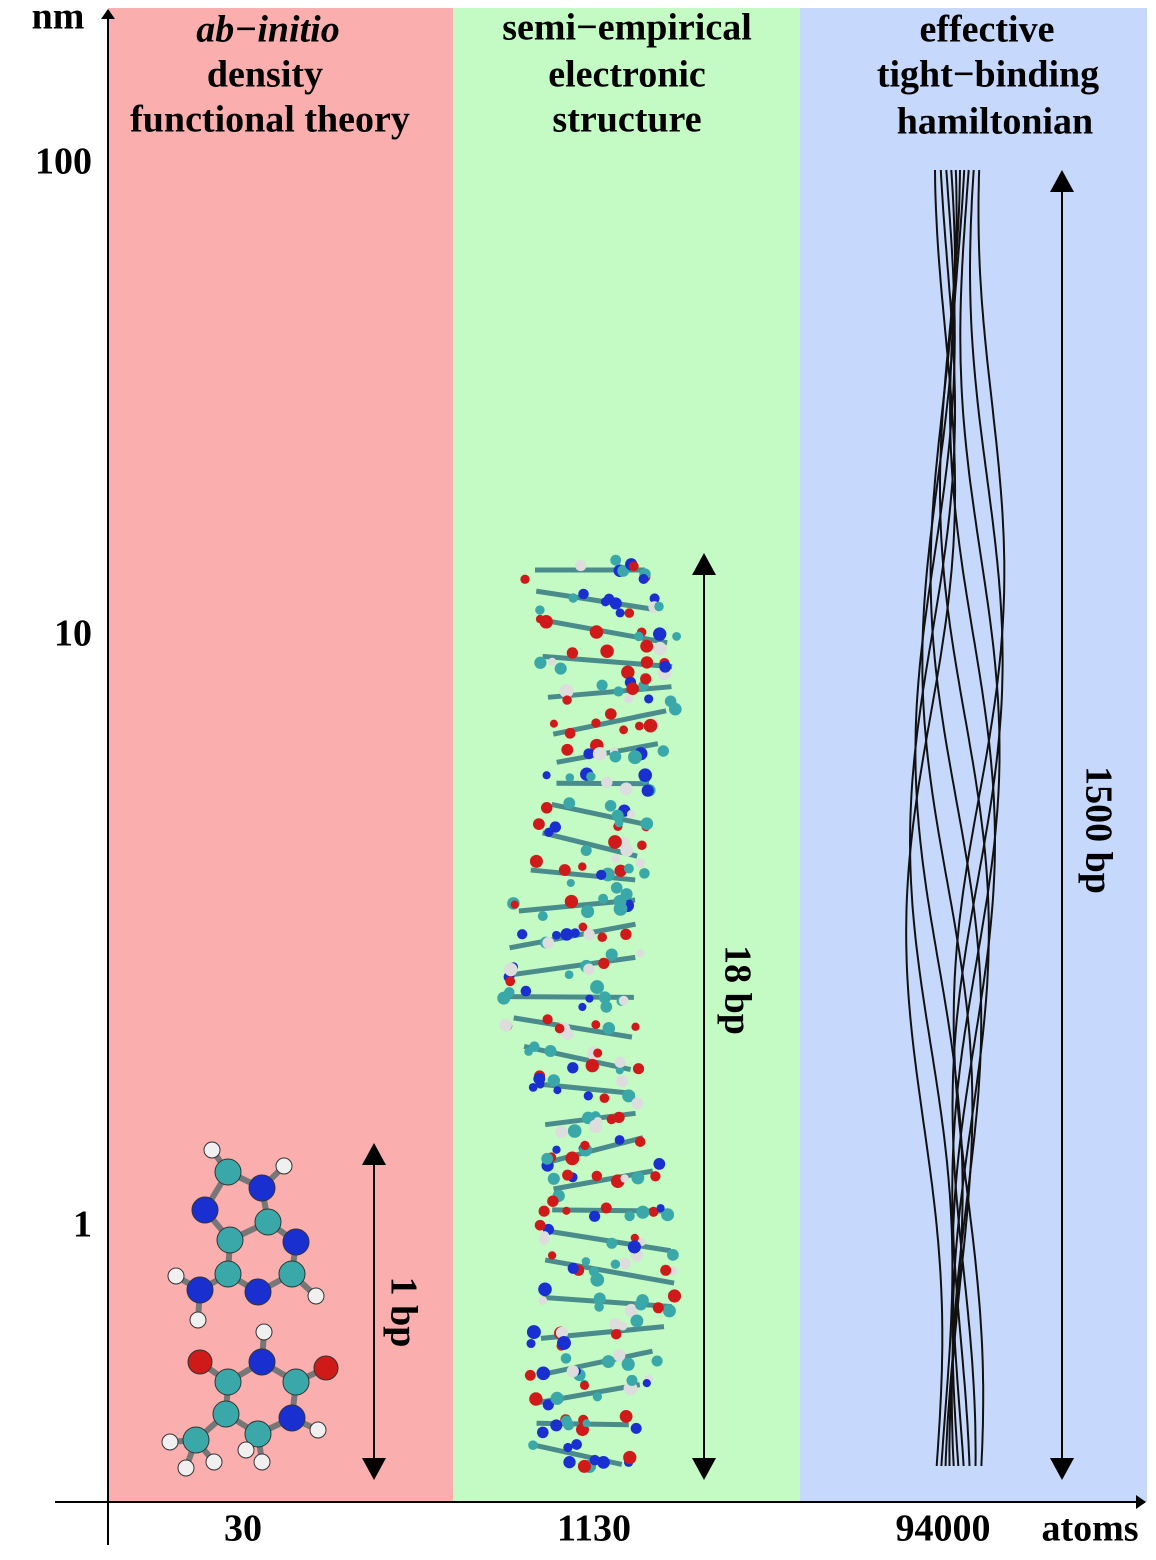 The width and height of the screenshot is (1156, 1560). What do you see at coordinates (995, 122) in the screenshot?
I see `panel-title: hamiltonian` at bounding box center [995, 122].